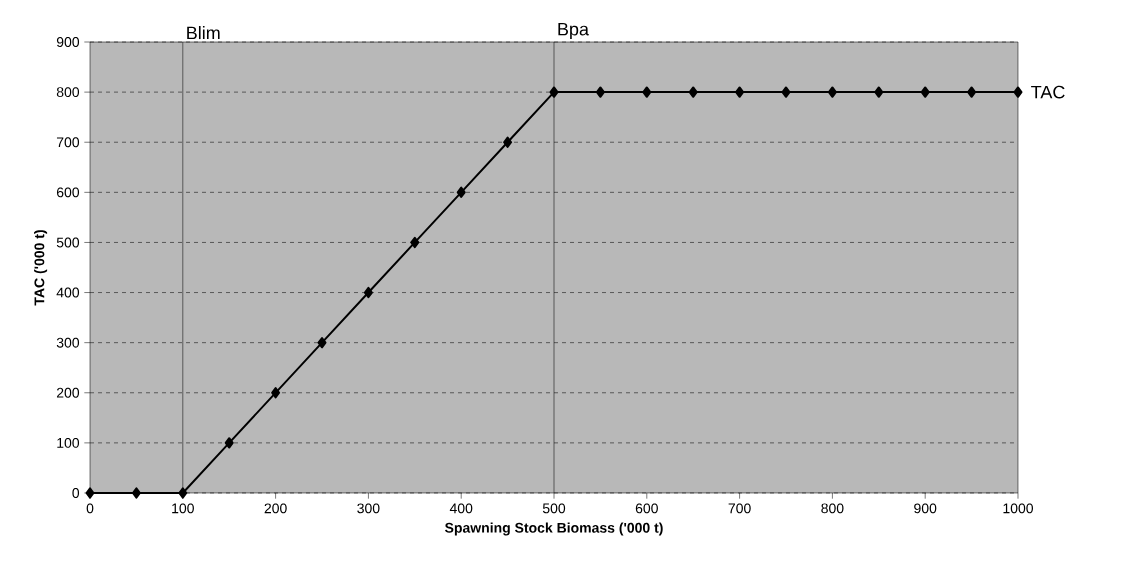 Image resolution: width=1125 pixels, height=582 pixels. Describe the element at coordinates (68, 42) in the screenshot. I see `y-tick-label: 900` at that location.